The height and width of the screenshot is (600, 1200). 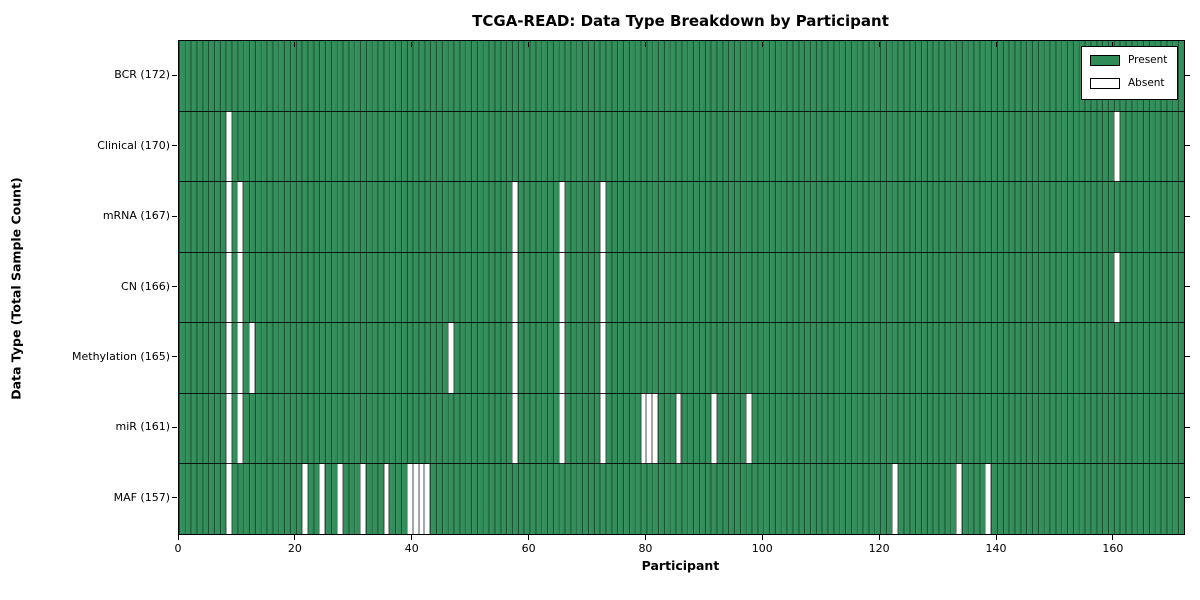 What do you see at coordinates (1146, 83) in the screenshot?
I see `legend-label-absent: Absent` at bounding box center [1146, 83].